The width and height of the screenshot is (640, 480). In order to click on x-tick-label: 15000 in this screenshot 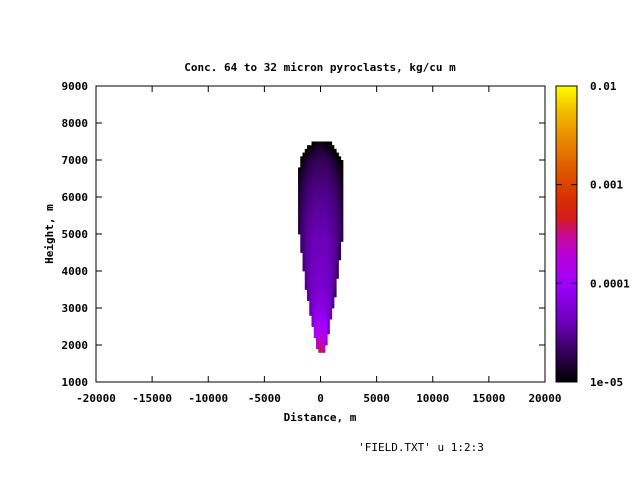, I will do `click(488, 398)`.